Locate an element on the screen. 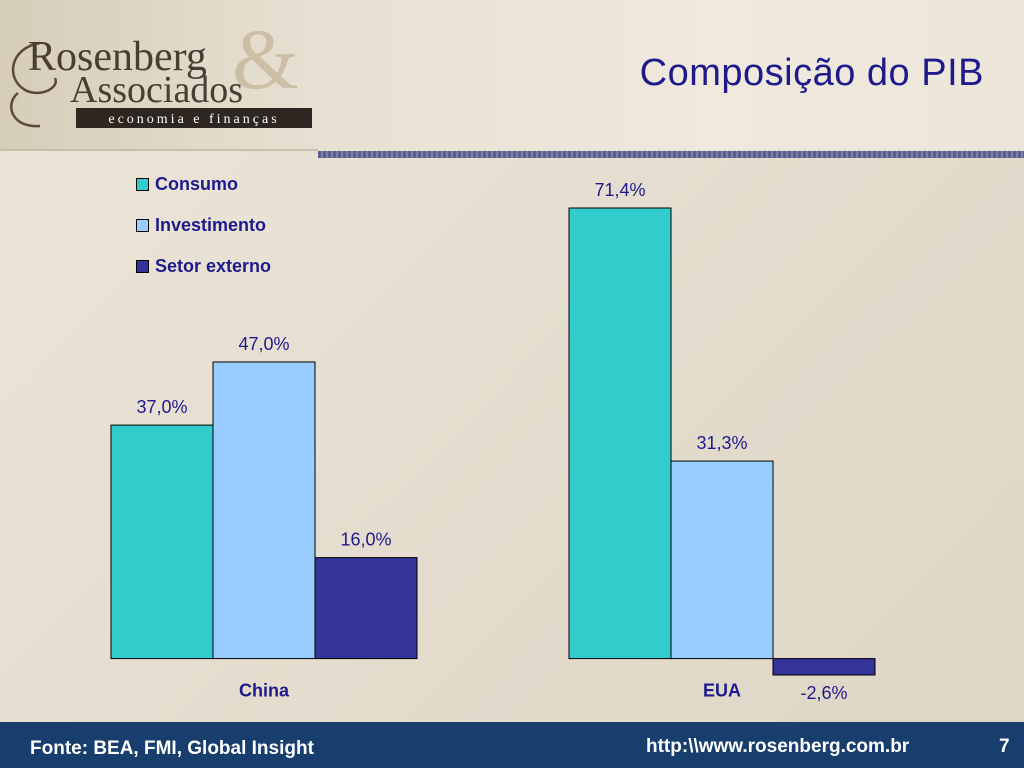  data-label: 16,0% is located at coordinates (365, 540).